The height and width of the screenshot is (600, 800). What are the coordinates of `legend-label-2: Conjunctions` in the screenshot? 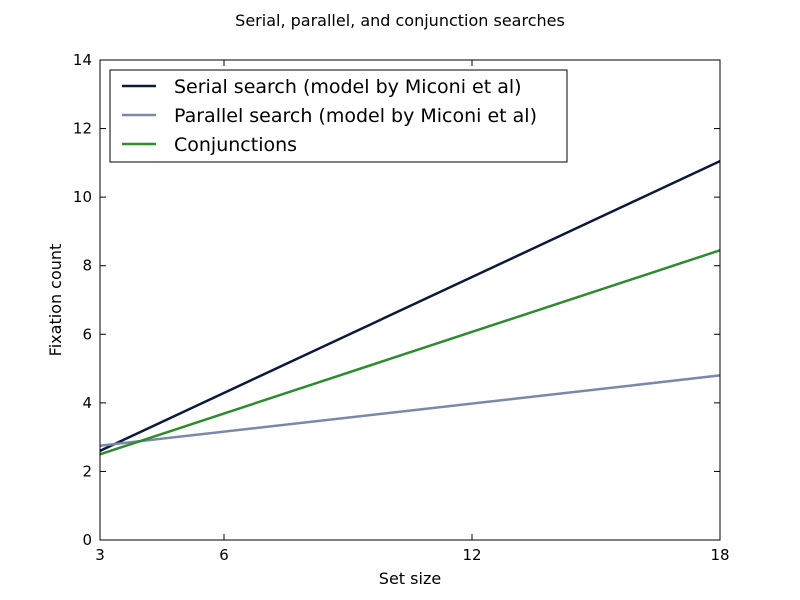 It's located at (235, 145).